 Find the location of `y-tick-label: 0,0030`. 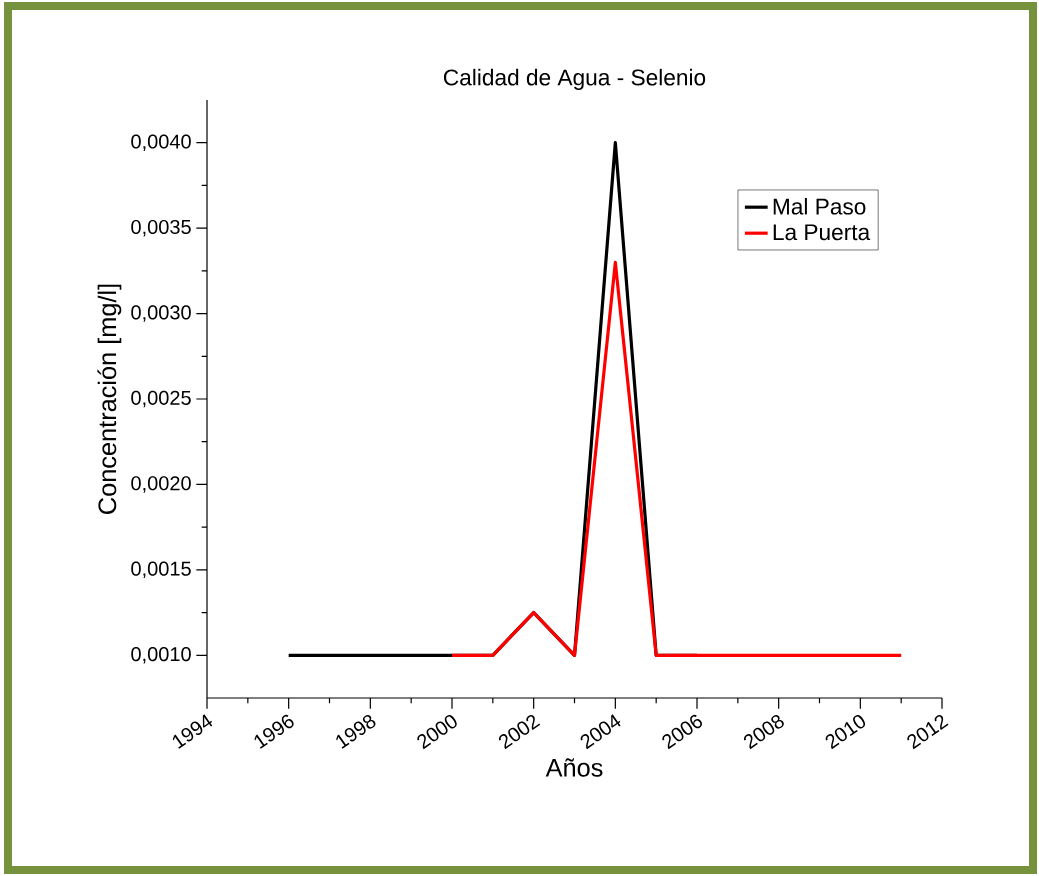

y-tick-label: 0,0030 is located at coordinates (161, 313).